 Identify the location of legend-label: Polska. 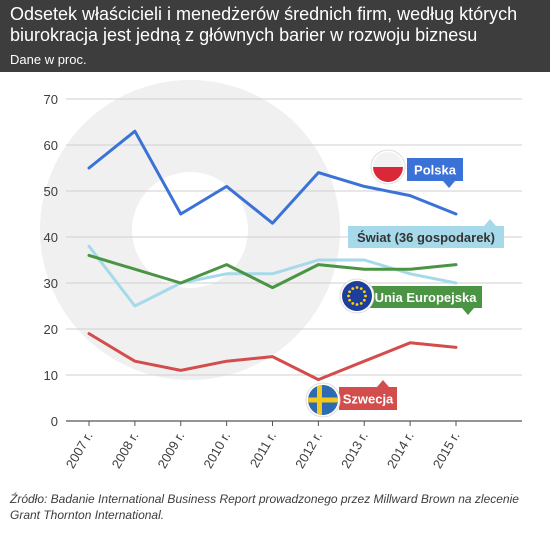
(435, 170).